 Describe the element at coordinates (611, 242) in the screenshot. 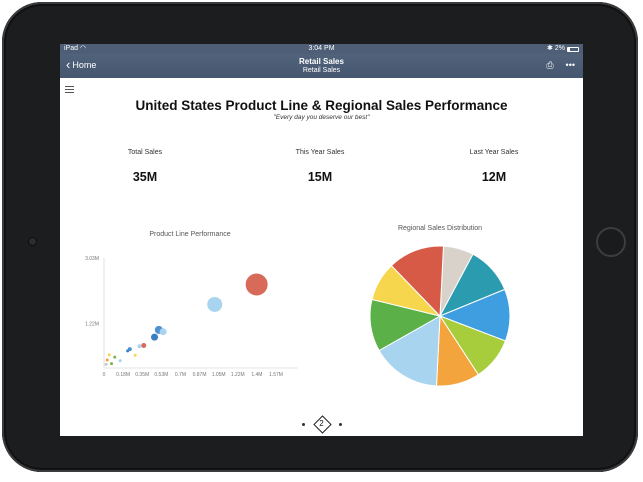

I see `home-button` at that location.